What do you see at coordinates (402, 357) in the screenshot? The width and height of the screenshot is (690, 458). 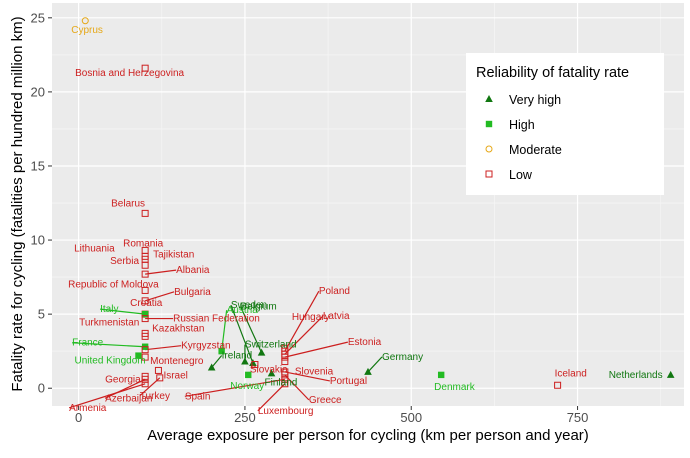 I see `point-label: Germany` at bounding box center [402, 357].